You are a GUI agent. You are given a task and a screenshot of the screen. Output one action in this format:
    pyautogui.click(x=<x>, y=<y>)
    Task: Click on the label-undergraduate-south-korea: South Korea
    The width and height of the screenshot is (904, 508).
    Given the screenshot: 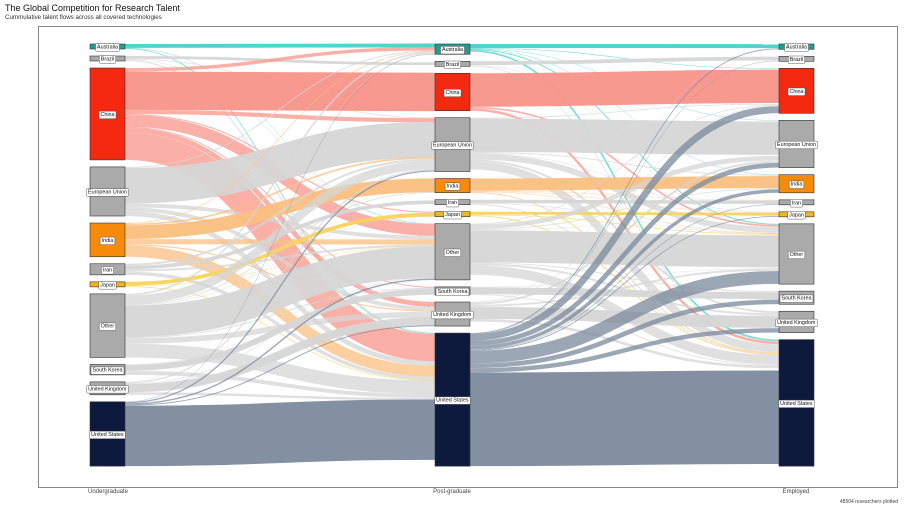 What is the action you would take?
    pyautogui.click(x=107, y=370)
    